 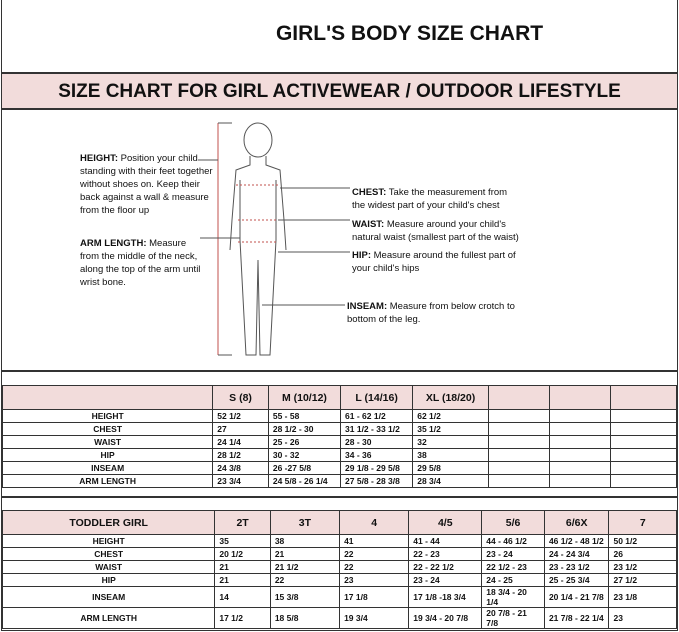 I want to click on column-header: XL (18/20), so click(x=450, y=397).